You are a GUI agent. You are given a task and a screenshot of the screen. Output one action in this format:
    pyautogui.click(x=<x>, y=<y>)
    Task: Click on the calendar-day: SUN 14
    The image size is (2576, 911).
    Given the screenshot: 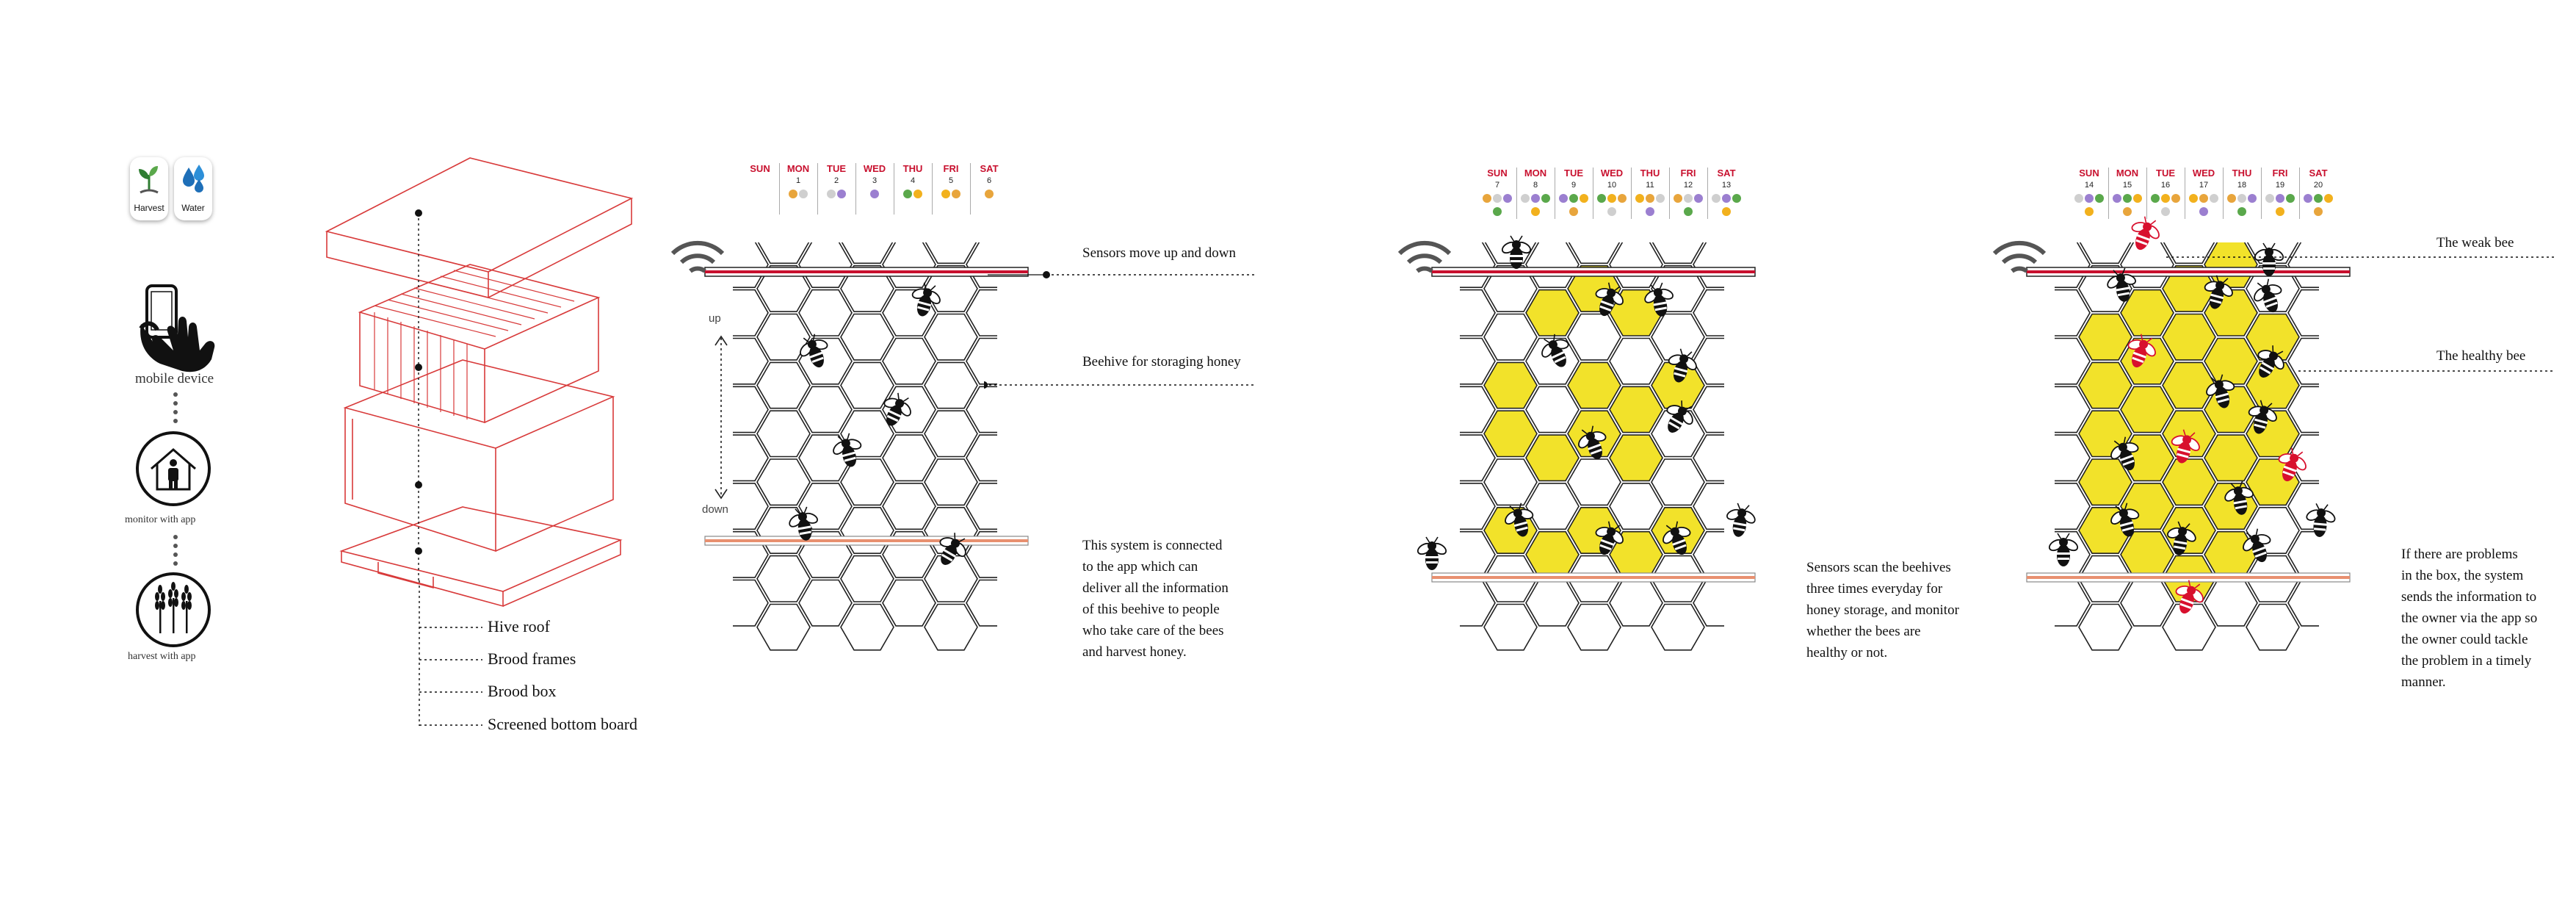 What is the action you would take?
    pyautogui.click(x=2089, y=193)
    